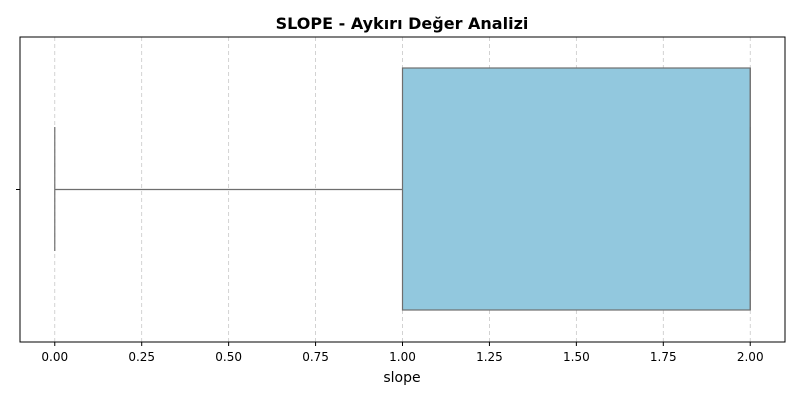 The image size is (800, 400). What do you see at coordinates (401, 378) in the screenshot?
I see `x-axis-label: slope` at bounding box center [401, 378].